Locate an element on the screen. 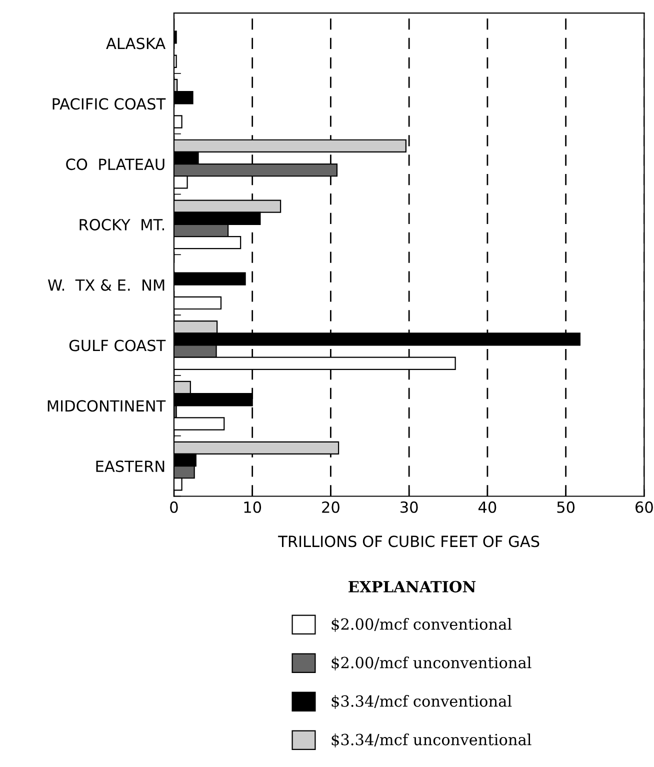 The image size is (654, 767). legend-label: $3.34/mcf unconventional is located at coordinates (432, 741).